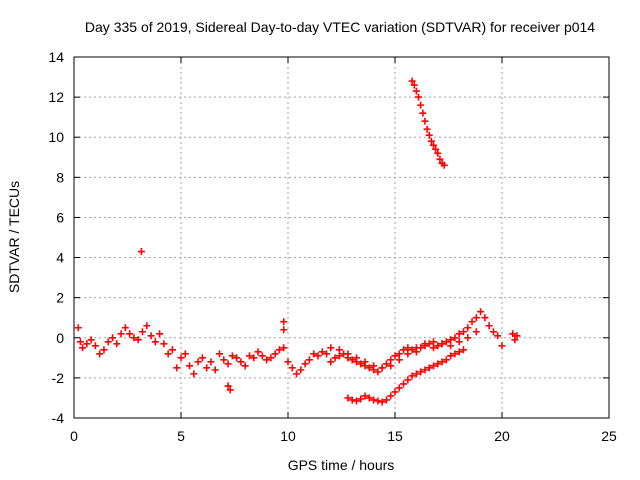  What do you see at coordinates (56, 57) in the screenshot?
I see `y-tick-label: 14` at bounding box center [56, 57].